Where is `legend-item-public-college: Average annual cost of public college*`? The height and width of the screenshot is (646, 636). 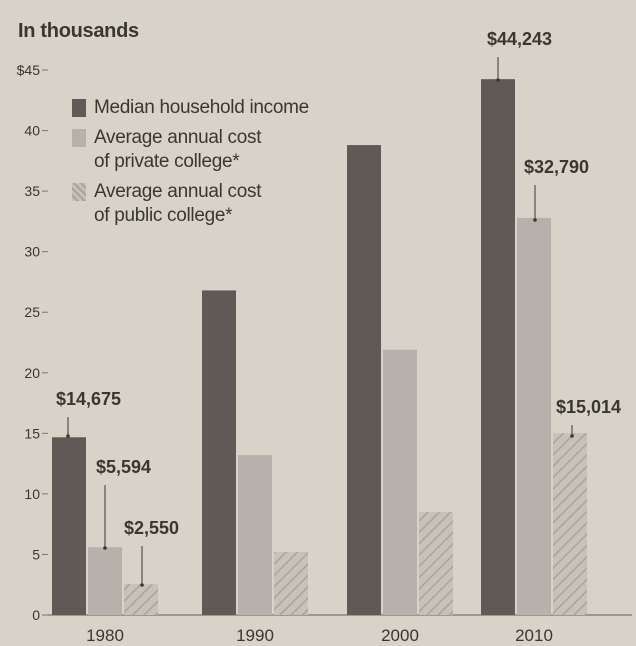 legend-item-public-college: Average annual cost of public college* is located at coordinates (190, 204).